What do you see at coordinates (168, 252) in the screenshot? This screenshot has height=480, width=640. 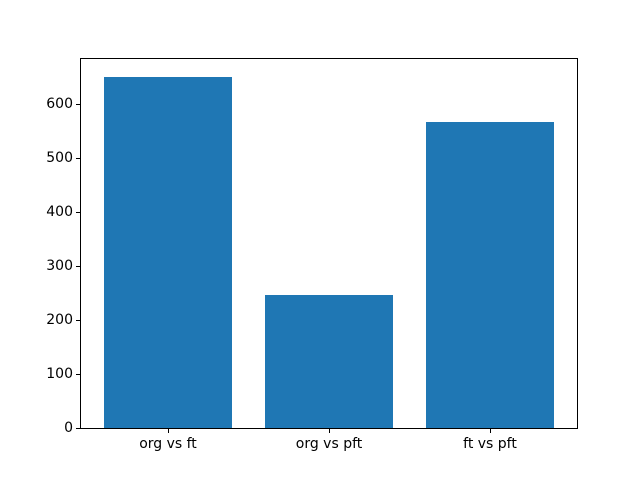 I see `bar-org-vs-ft` at bounding box center [168, 252].